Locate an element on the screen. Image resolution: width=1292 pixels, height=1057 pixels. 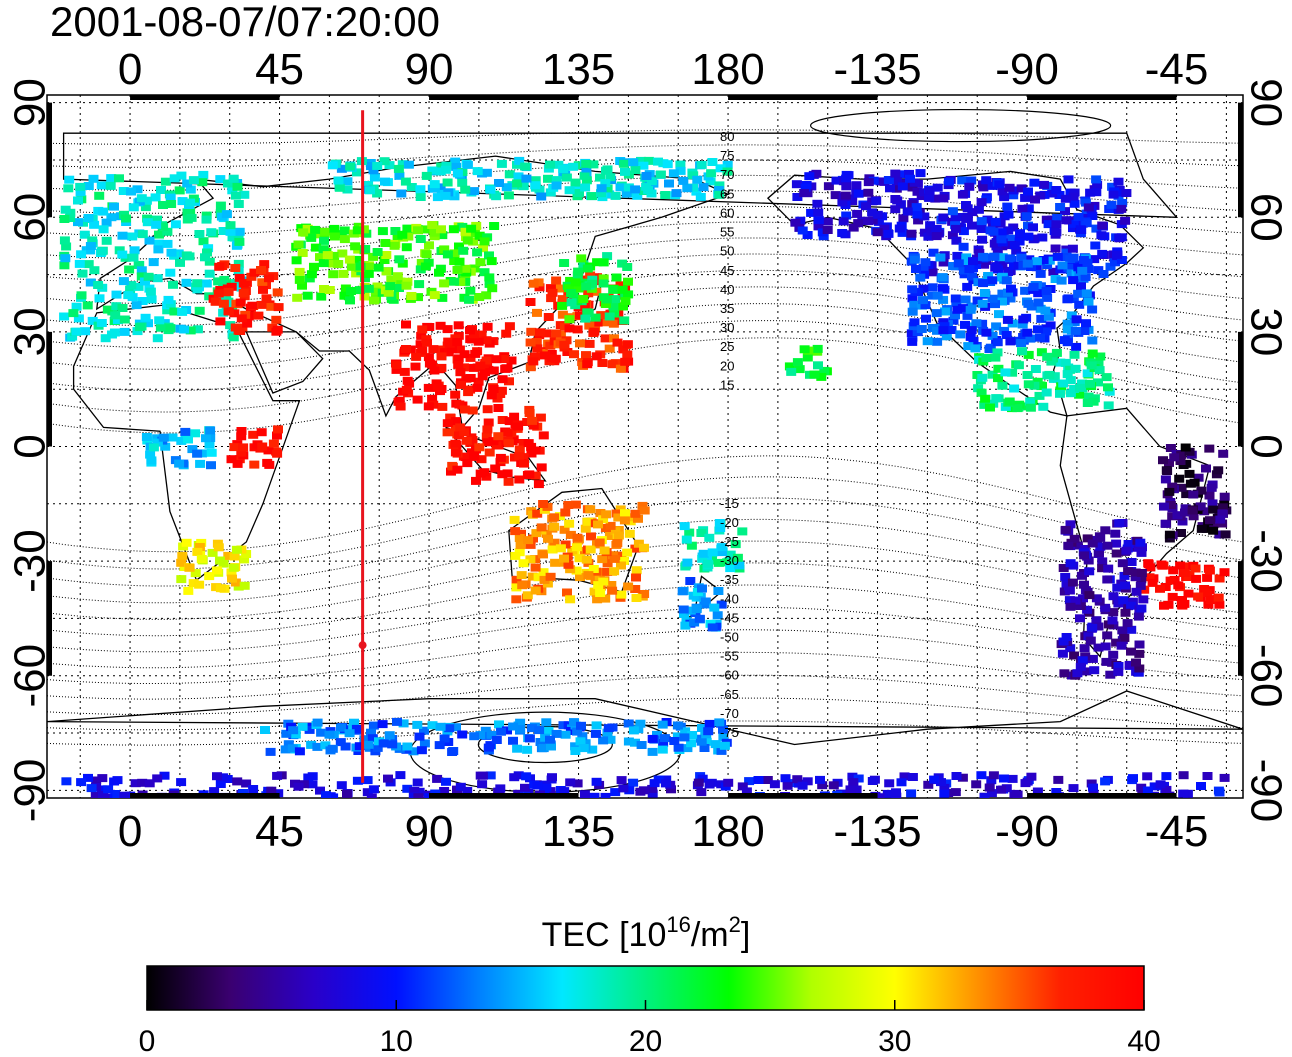
tec-cell-africa-west is located at coordinates (197, 453).